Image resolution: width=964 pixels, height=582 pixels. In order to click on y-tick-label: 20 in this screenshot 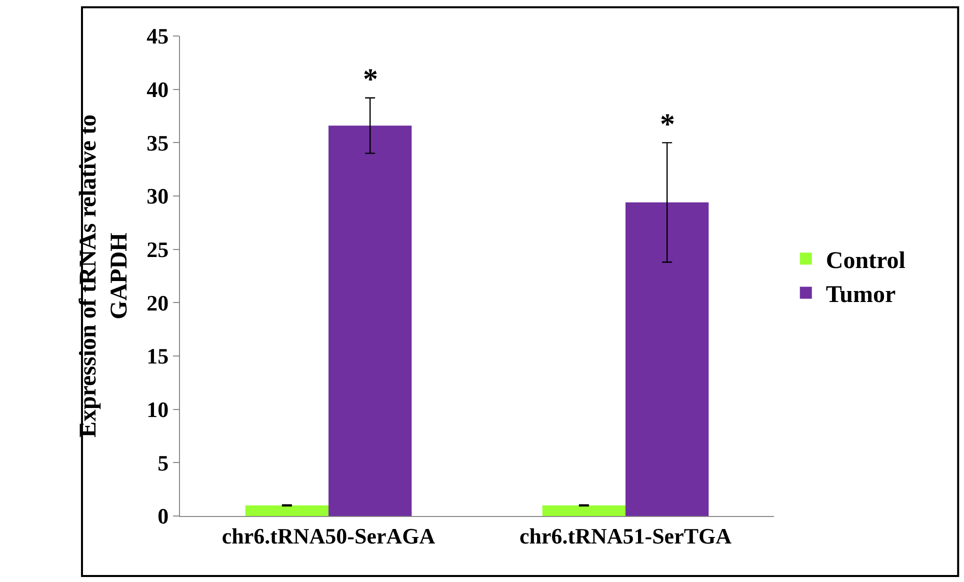, I will do `click(157, 303)`.